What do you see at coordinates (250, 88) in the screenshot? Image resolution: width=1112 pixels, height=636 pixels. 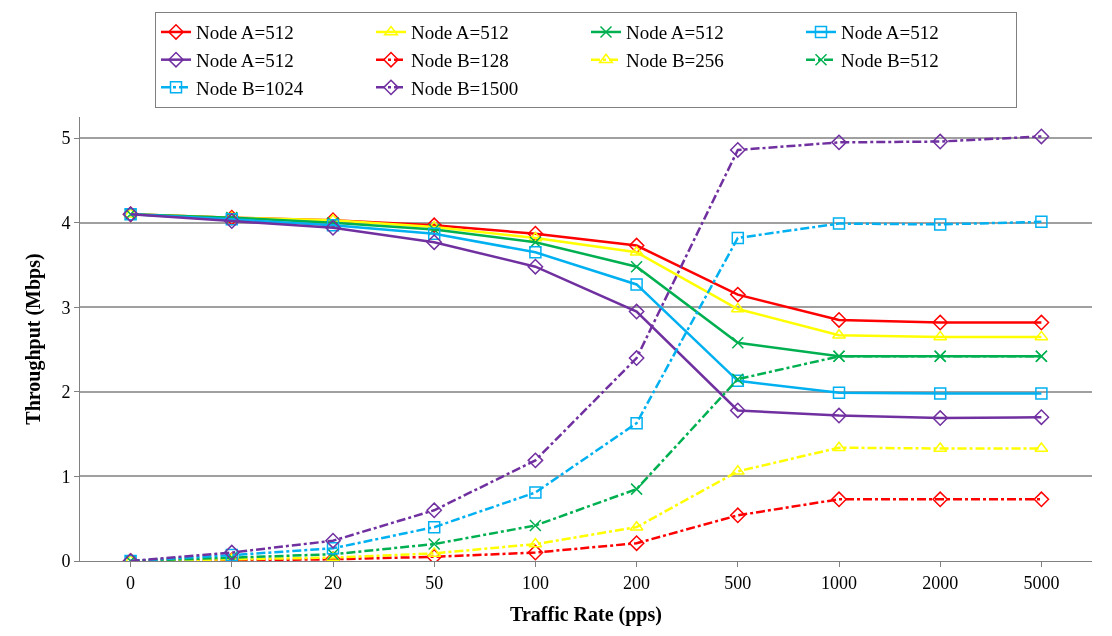 I see `legend-label: Node B=1024` at bounding box center [250, 88].